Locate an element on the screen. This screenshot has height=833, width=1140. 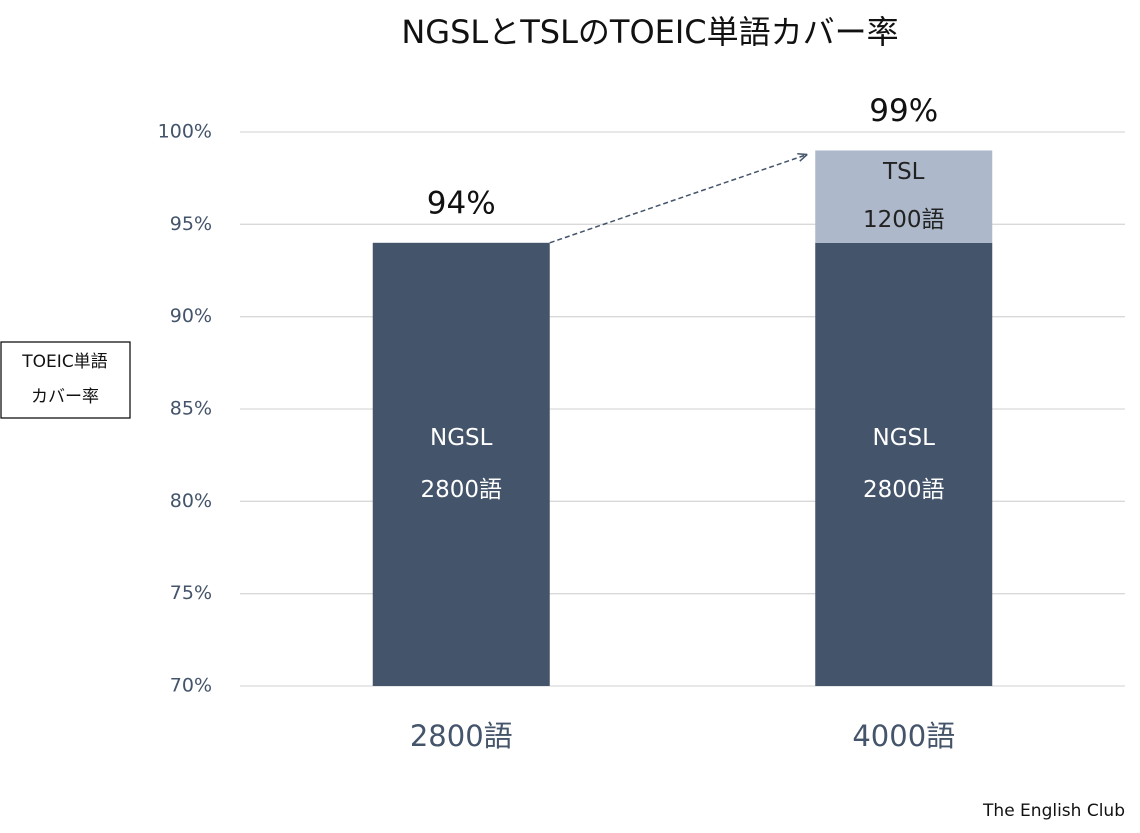
arrow-head is located at coordinates (802, 157).